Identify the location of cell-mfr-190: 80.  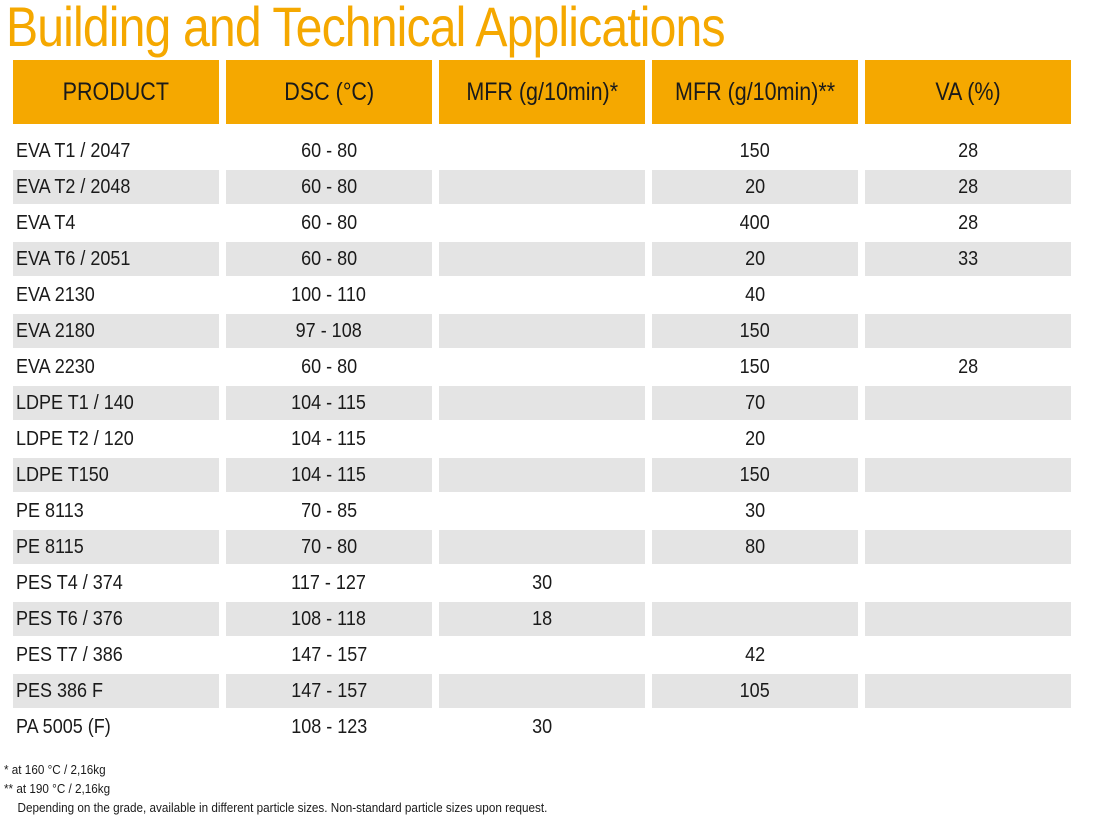
(755, 548).